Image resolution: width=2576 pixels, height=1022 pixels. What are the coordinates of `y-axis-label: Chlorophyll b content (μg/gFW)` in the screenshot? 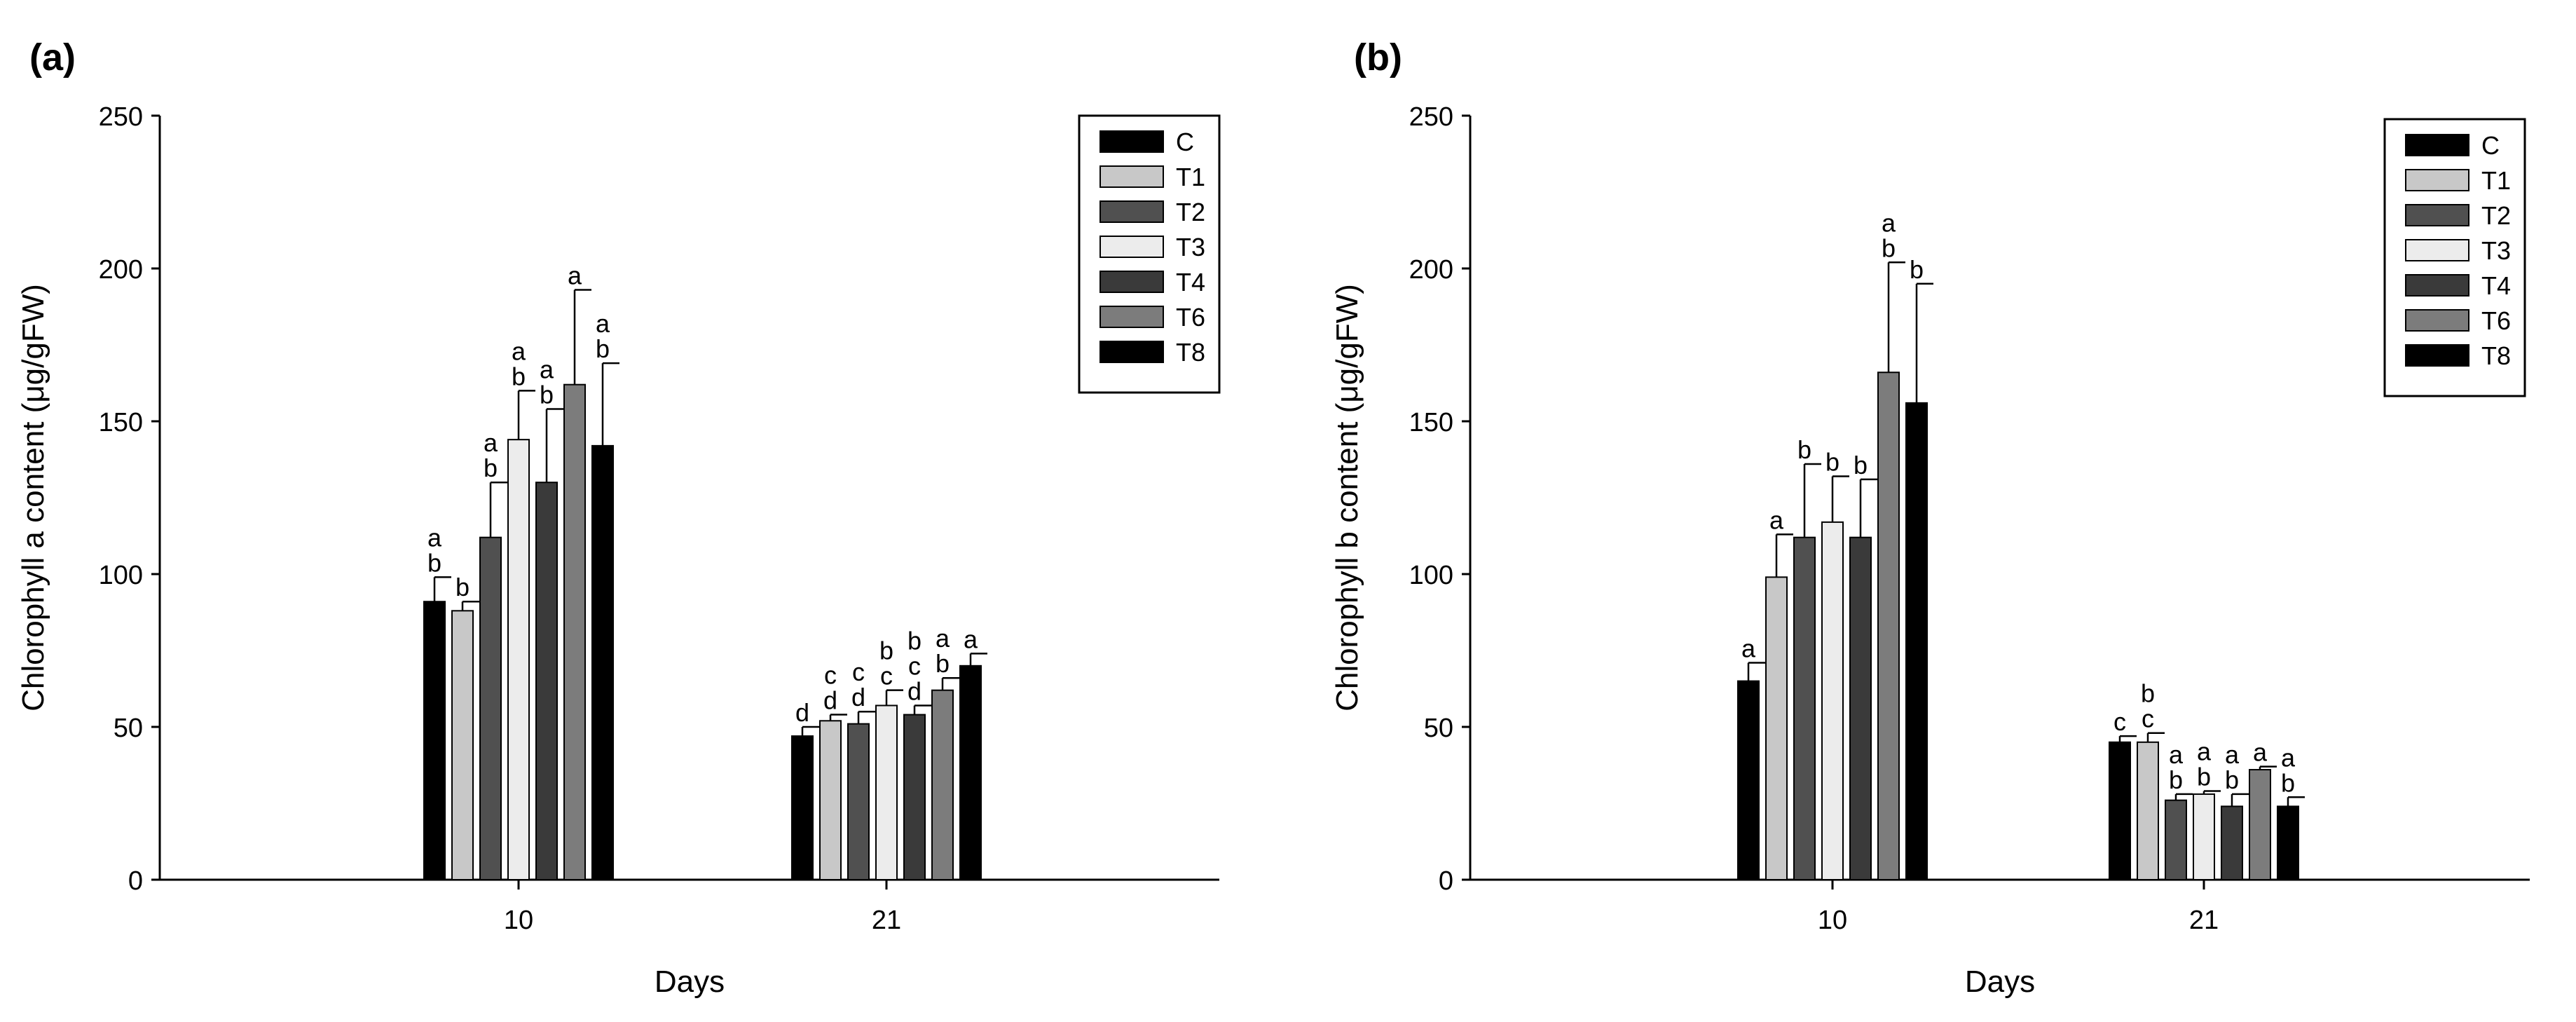 It's located at (1347, 497).